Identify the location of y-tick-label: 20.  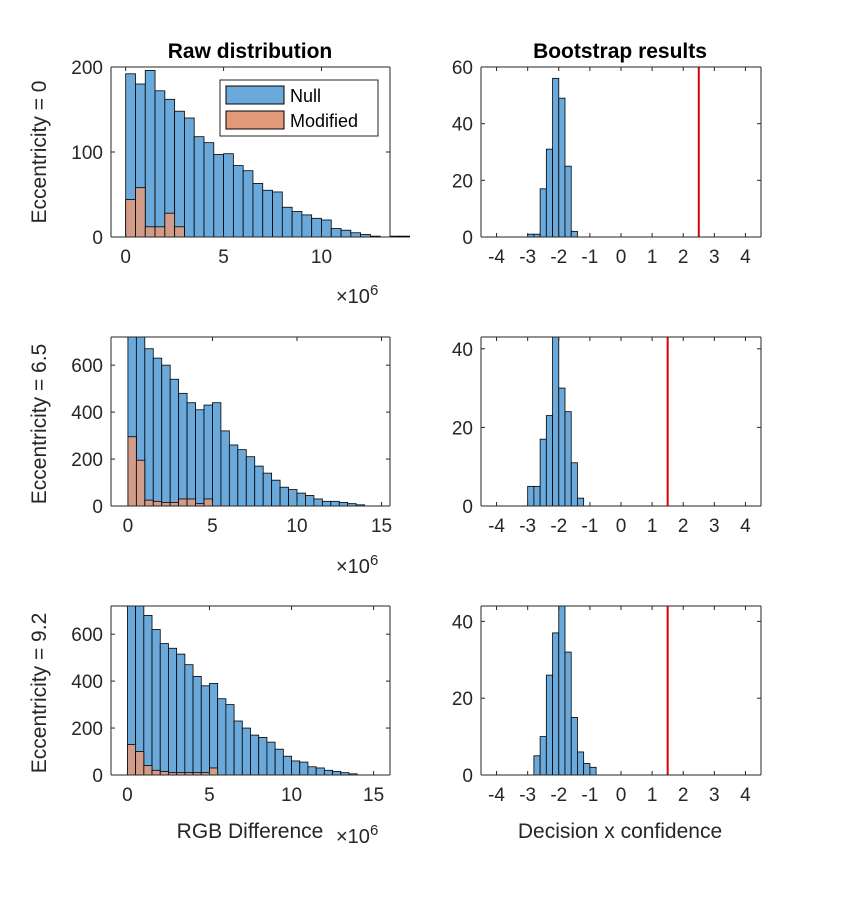
(462, 181).